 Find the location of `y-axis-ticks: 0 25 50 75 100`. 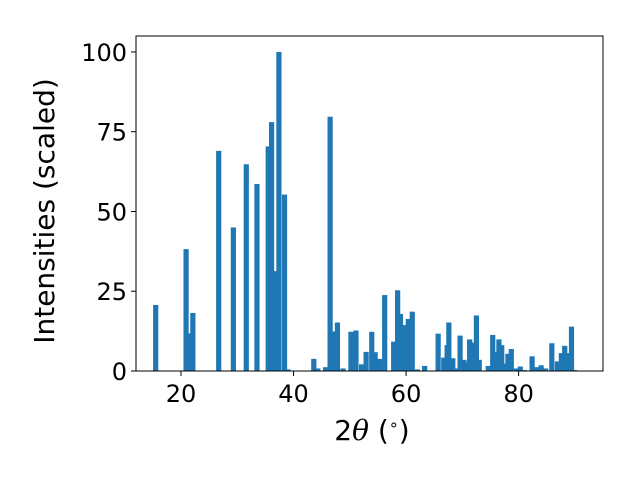

y-axis-ticks: 0 25 50 75 100 is located at coordinates (108, 212).